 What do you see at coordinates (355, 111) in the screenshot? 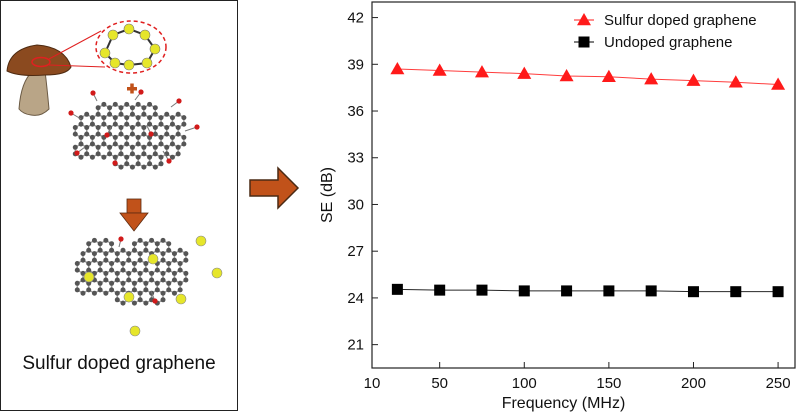
I see `y-tick-label: 36` at bounding box center [355, 111].